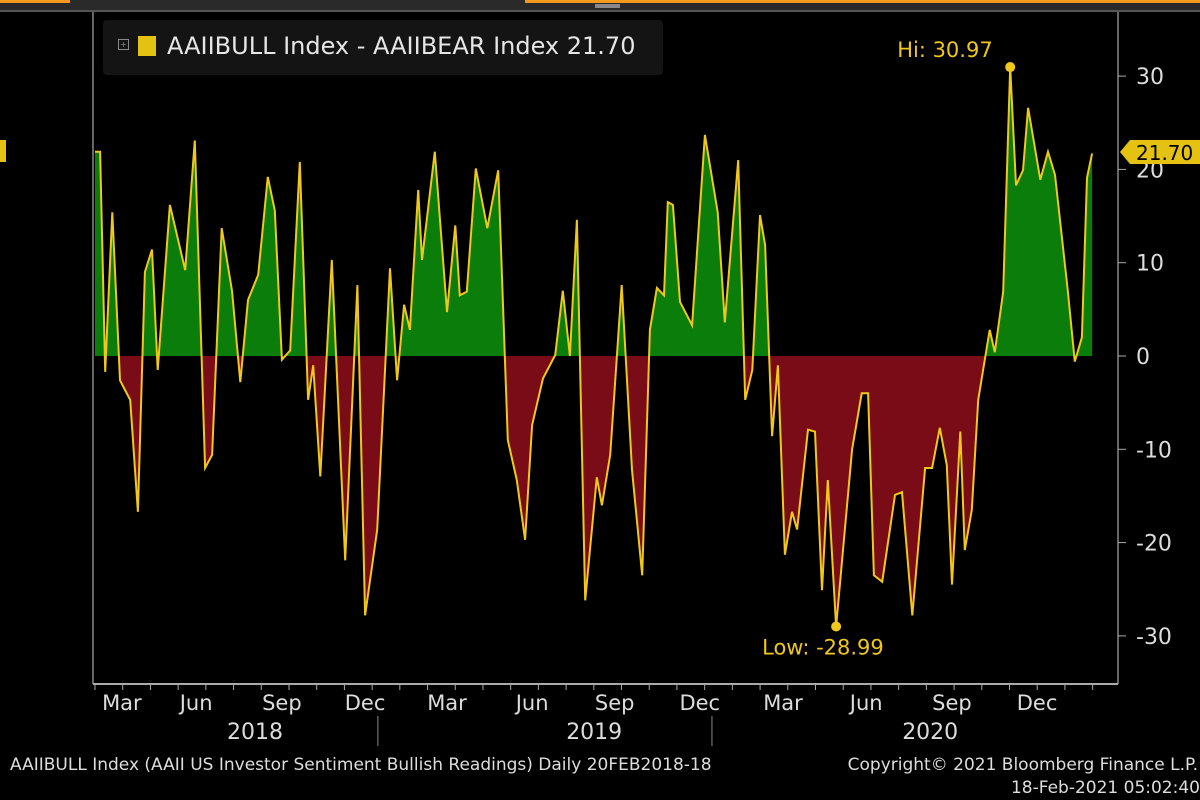  I want to click on expand-icon: +, so click(123, 44).